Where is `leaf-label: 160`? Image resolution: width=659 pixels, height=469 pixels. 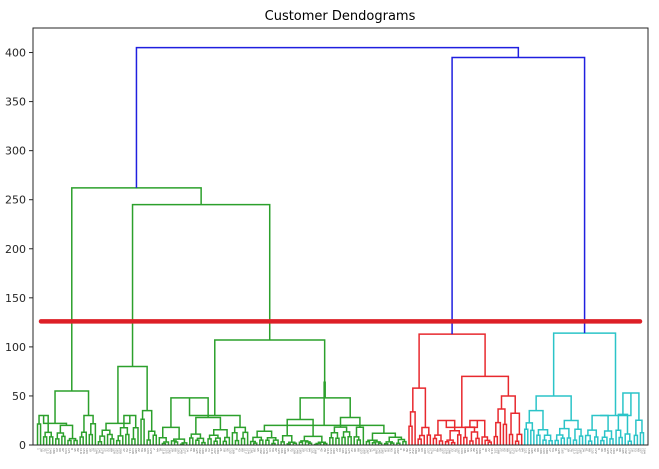
leaf-label: 160 is located at coordinates (364, 451).